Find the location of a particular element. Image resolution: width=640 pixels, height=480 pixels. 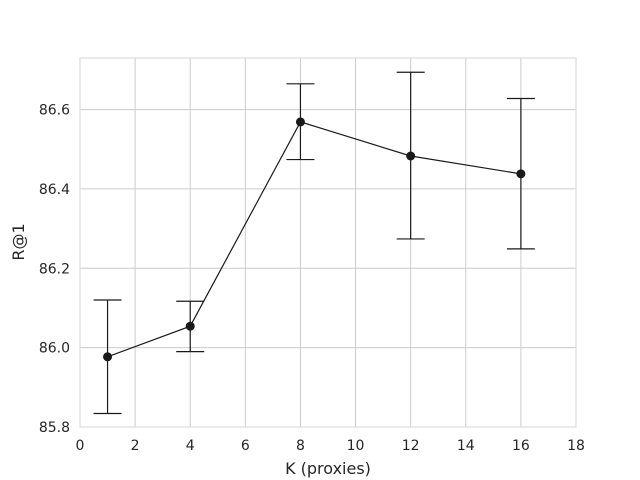

y-tick-label: 86.2 is located at coordinates (54, 269).